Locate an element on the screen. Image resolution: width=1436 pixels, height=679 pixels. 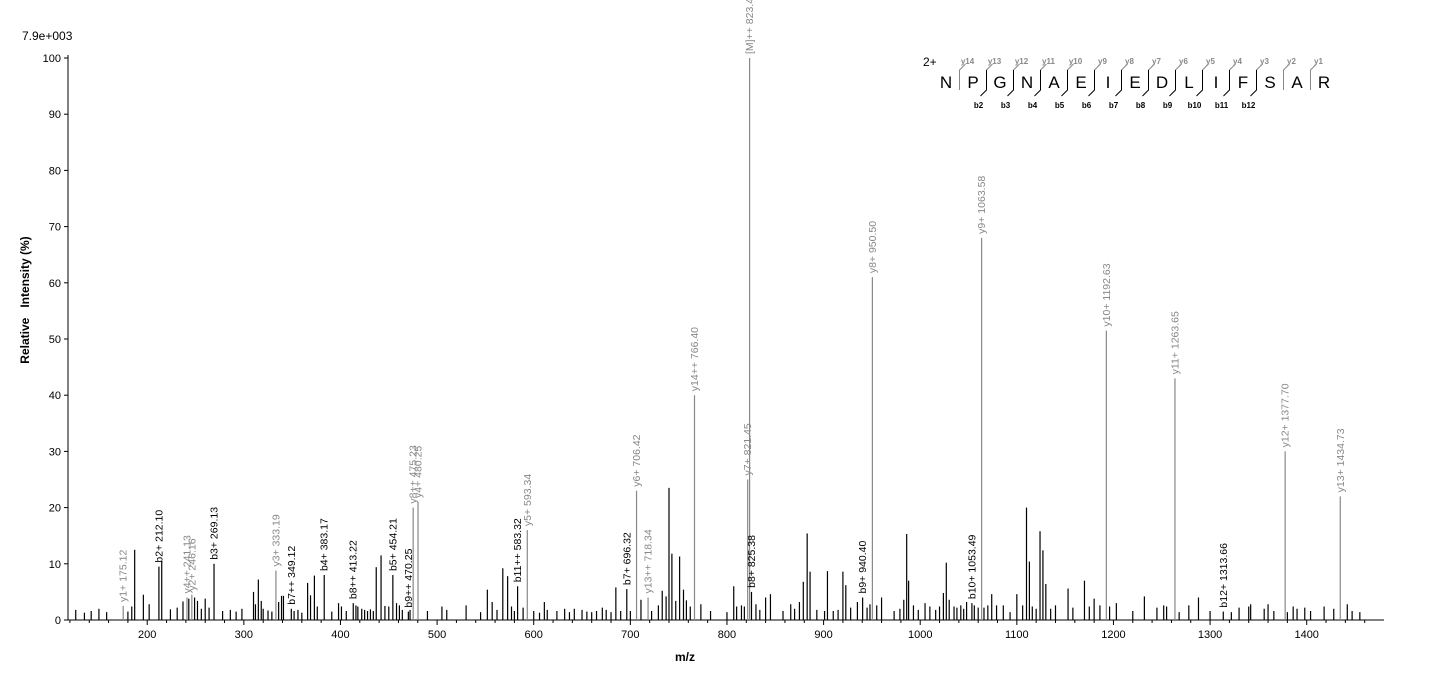
peak-label: y1+ 175.12 is located at coordinates (124, 576).